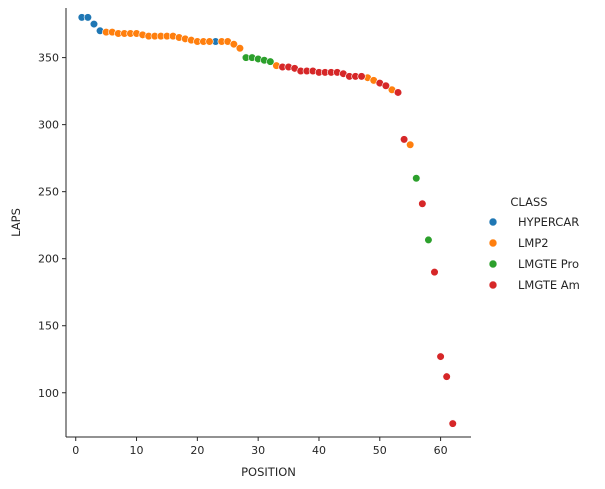  What do you see at coordinates (549, 285) in the screenshot?
I see `legend-item-label: LMGTE Am` at bounding box center [549, 285].